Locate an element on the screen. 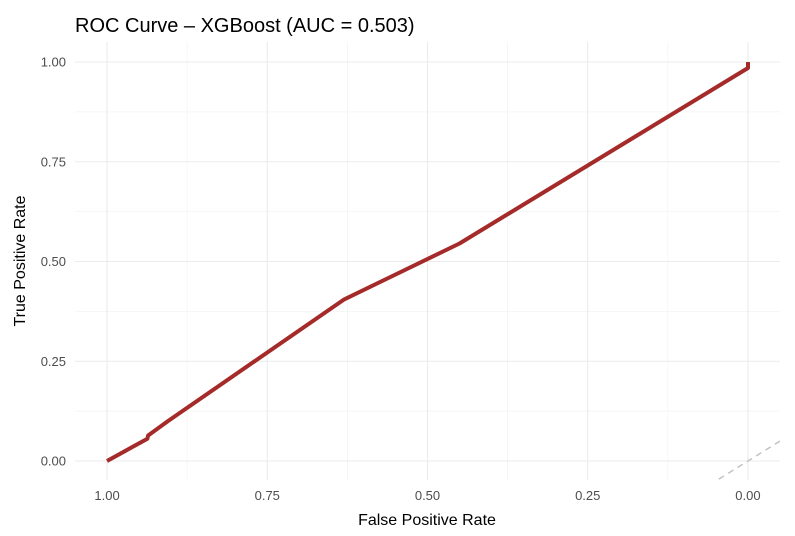 The width and height of the screenshot is (795, 536). x-tick-label: 0.25 is located at coordinates (587, 495).